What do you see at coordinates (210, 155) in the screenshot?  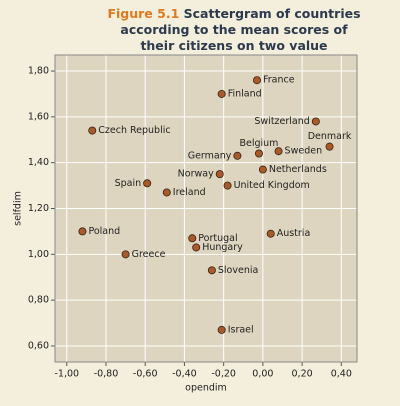 I see `point-label: Germany` at bounding box center [210, 155].